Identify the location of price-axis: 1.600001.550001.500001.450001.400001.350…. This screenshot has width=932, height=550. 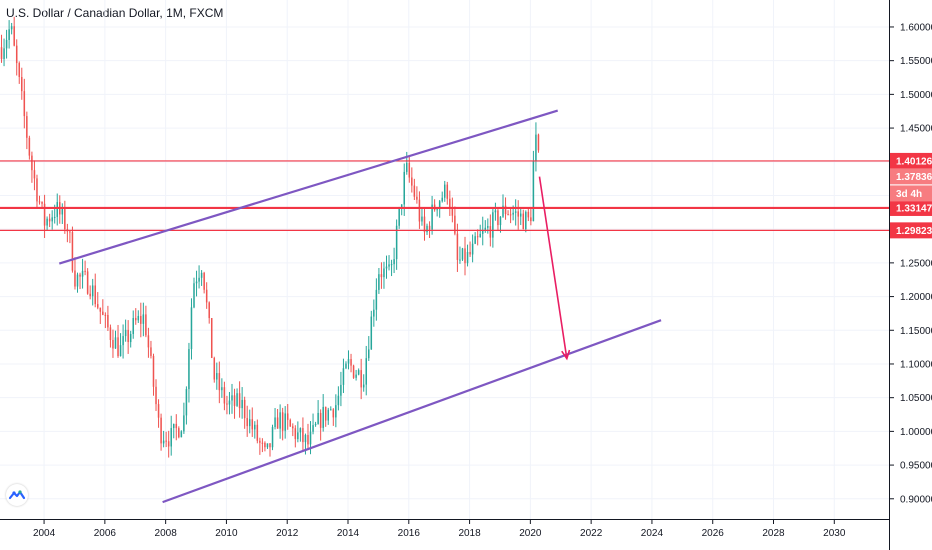
(910, 275).